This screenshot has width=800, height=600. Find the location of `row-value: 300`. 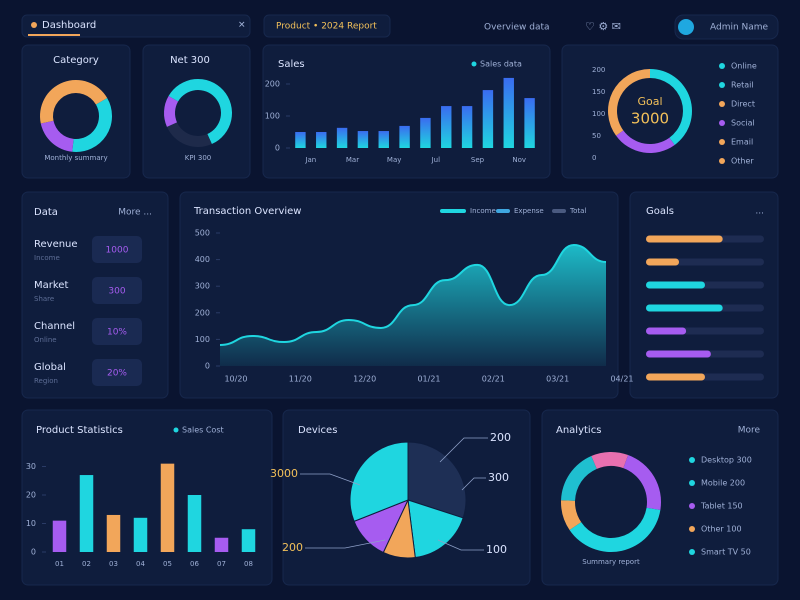

row-value: 300 is located at coordinates (116, 292).